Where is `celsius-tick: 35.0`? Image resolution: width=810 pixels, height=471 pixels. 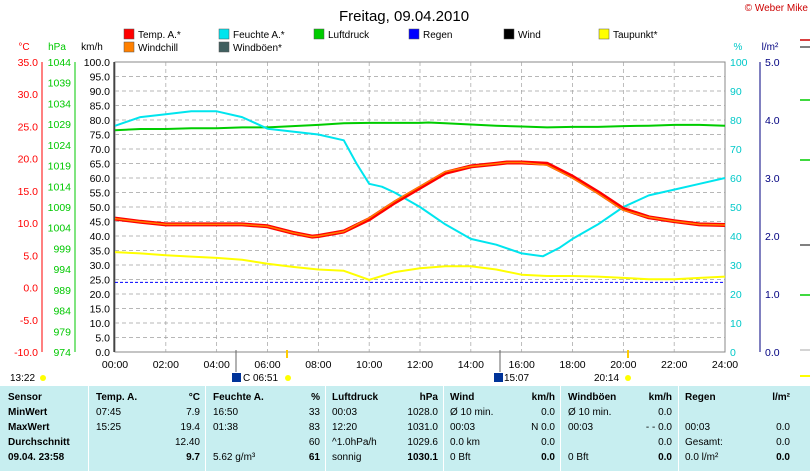
celsius-tick: 35.0 is located at coordinates (28, 63).